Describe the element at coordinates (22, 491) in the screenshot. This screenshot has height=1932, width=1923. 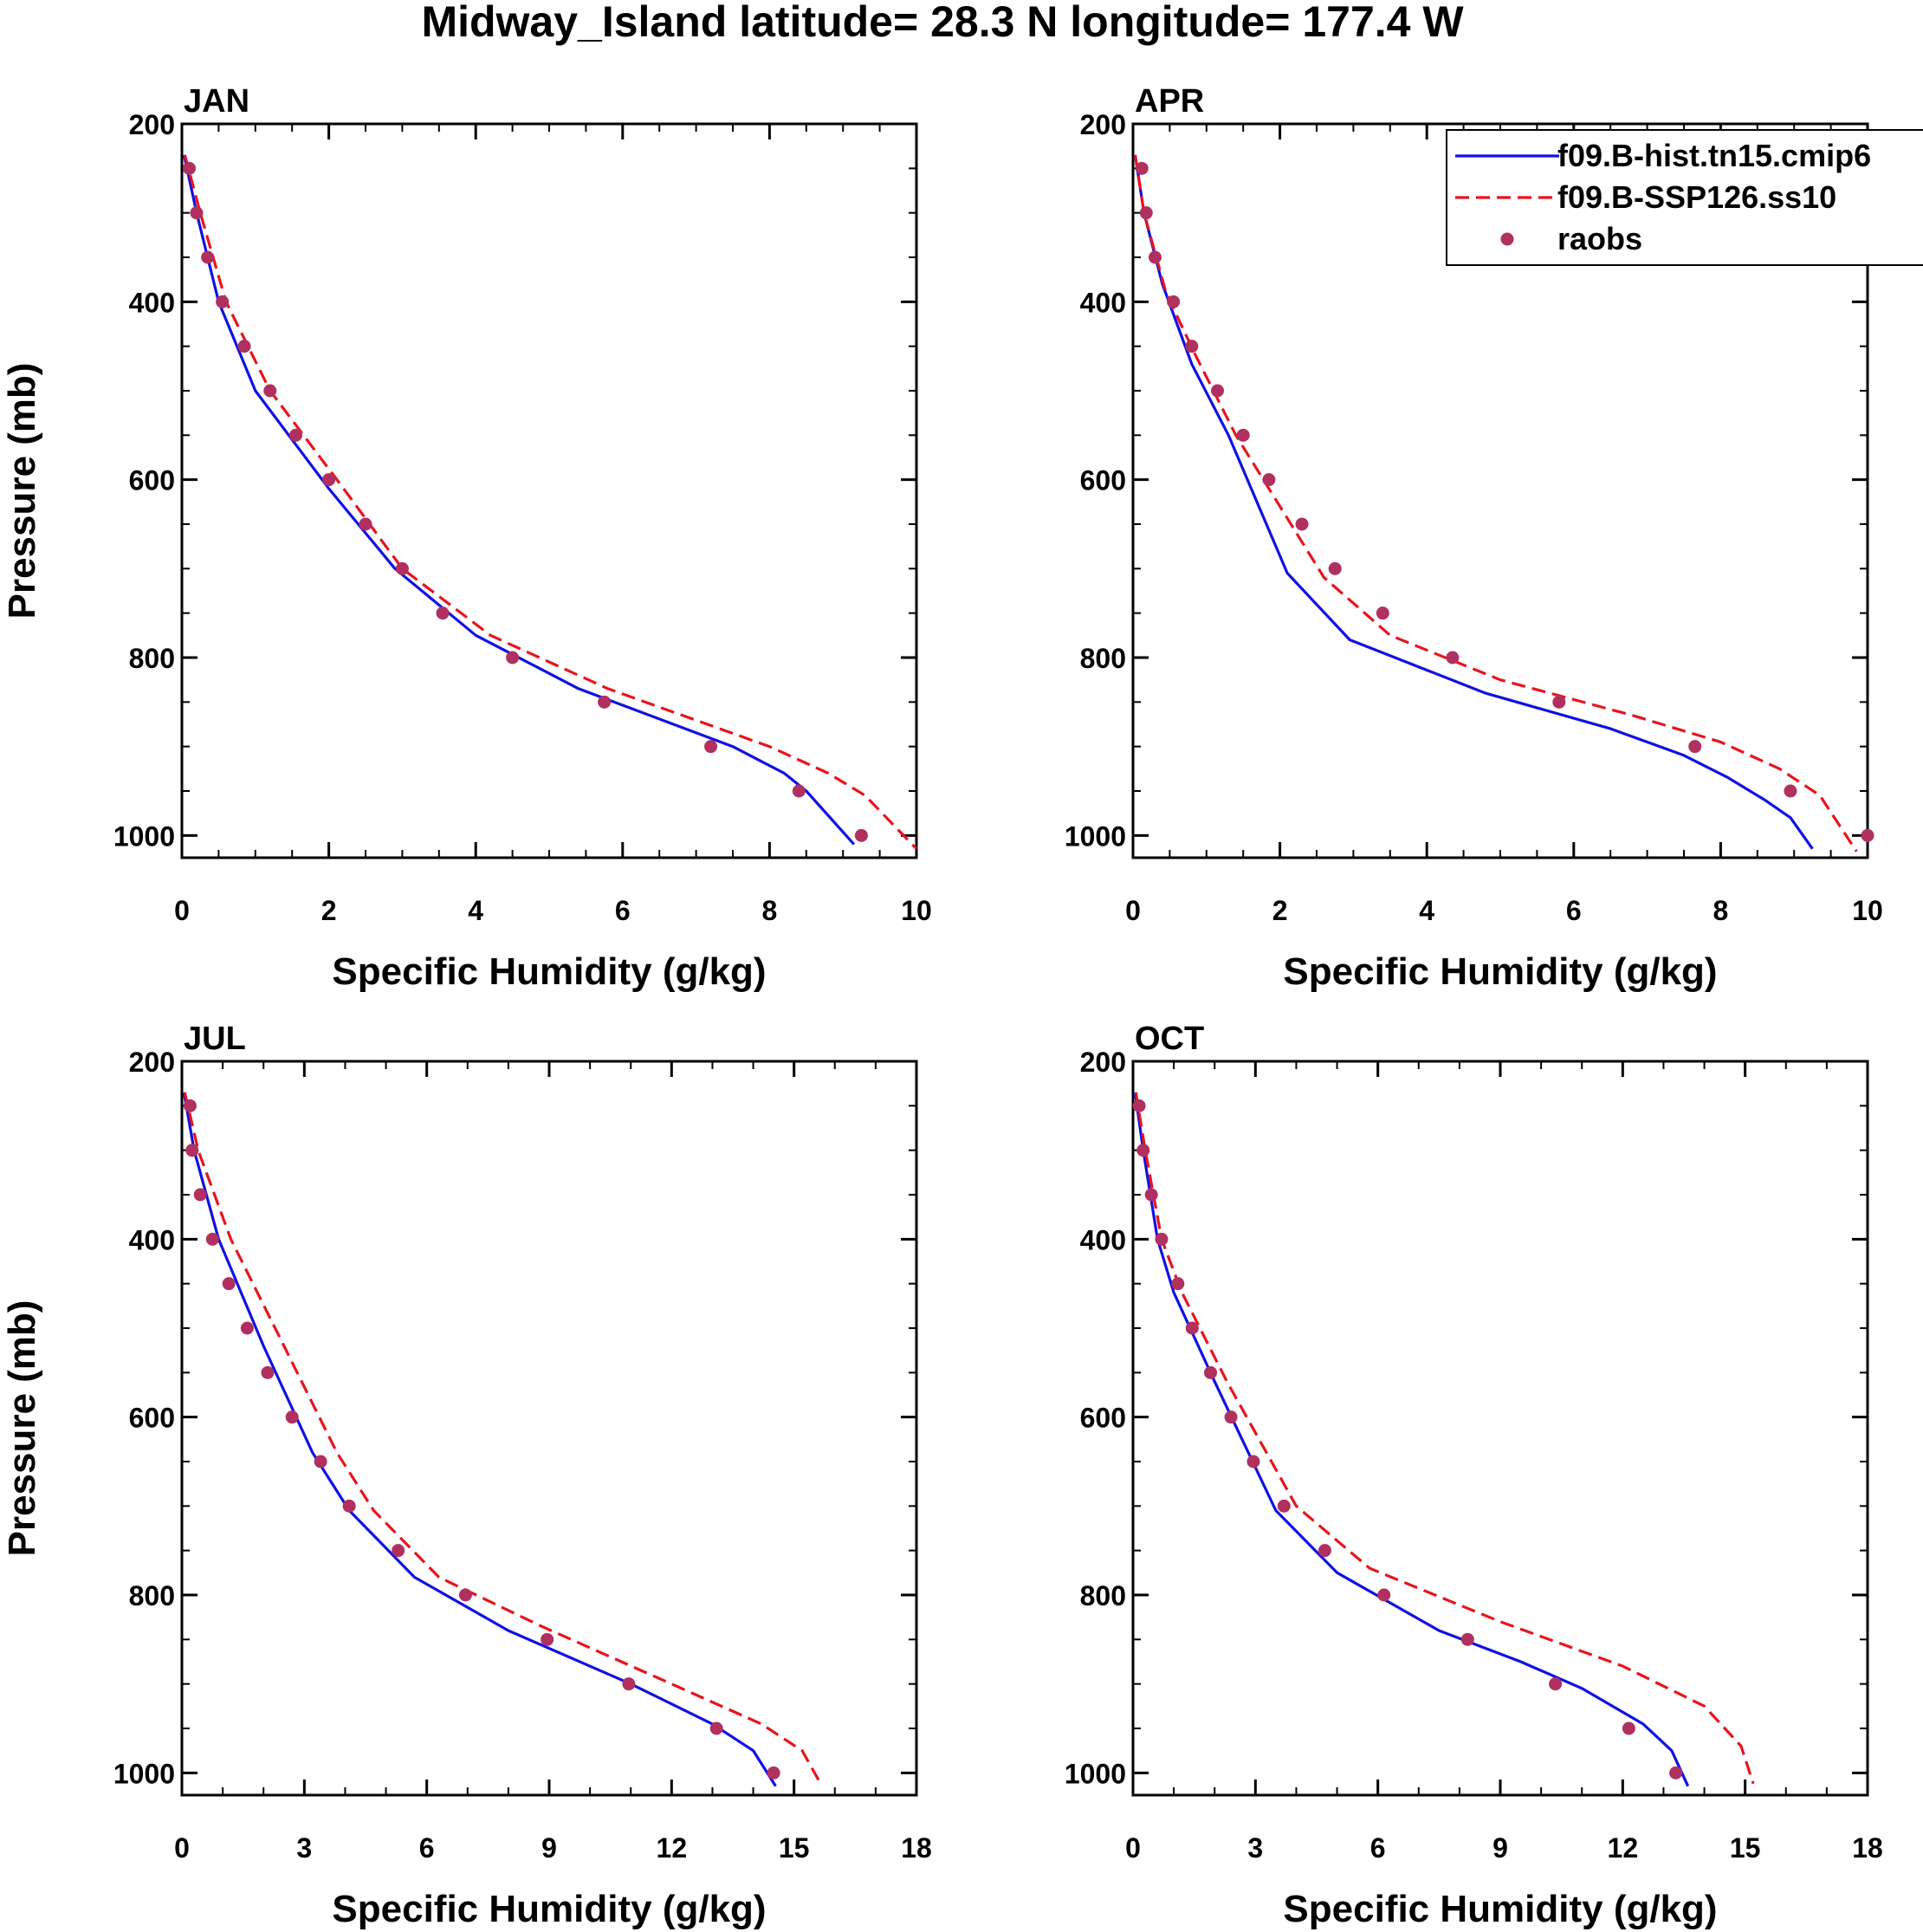
I see `y-axis-label: Pressure (mb)` at that location.